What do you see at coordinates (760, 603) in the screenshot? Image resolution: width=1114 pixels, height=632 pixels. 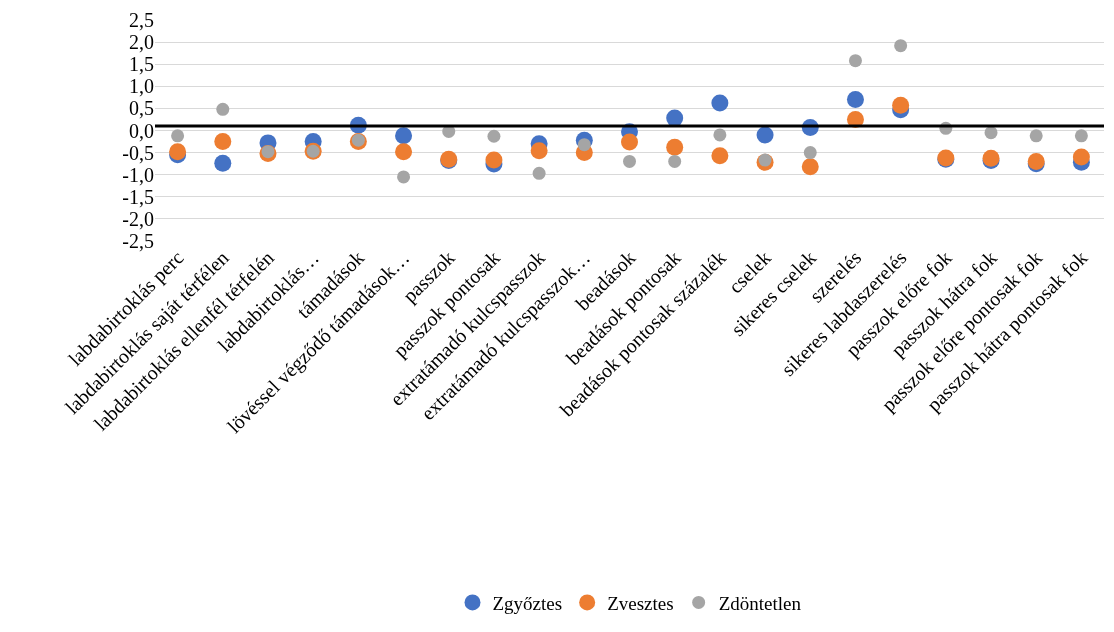 I see `legend-label: Zdöntetlen` at bounding box center [760, 603].